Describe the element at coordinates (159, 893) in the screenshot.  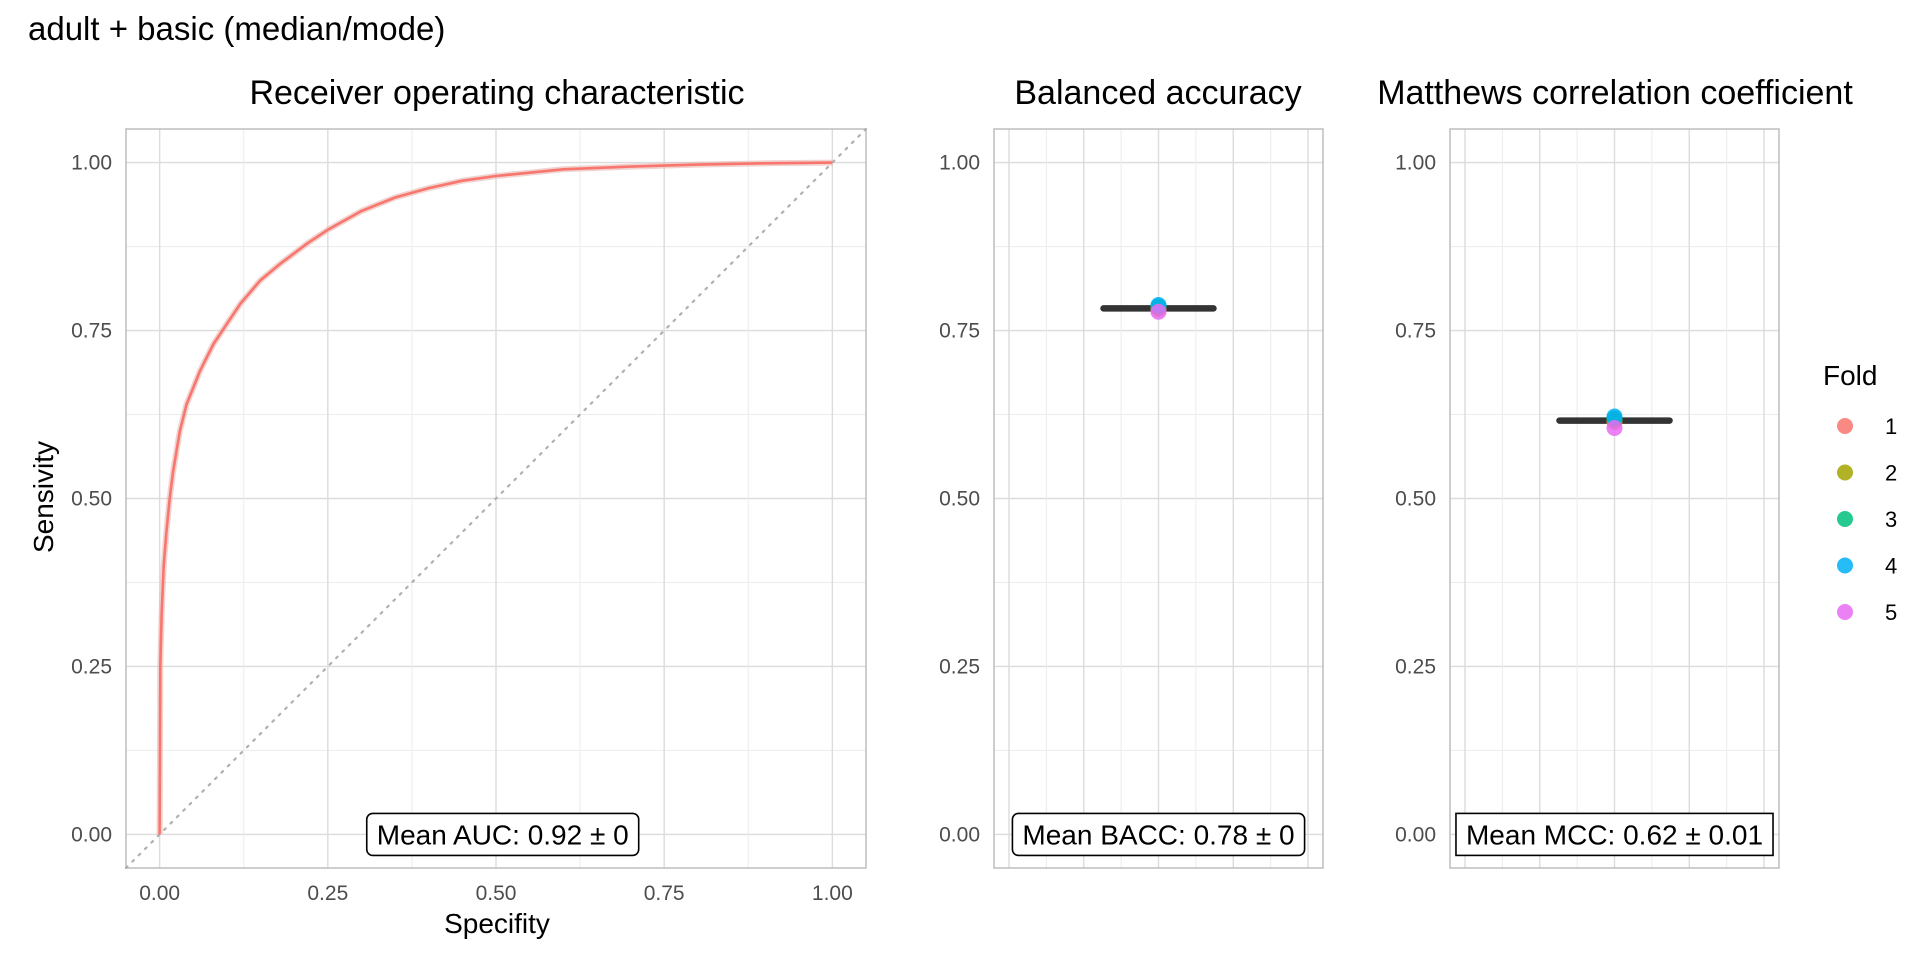
I see `roc-x-tick-label: 0.00` at that location.